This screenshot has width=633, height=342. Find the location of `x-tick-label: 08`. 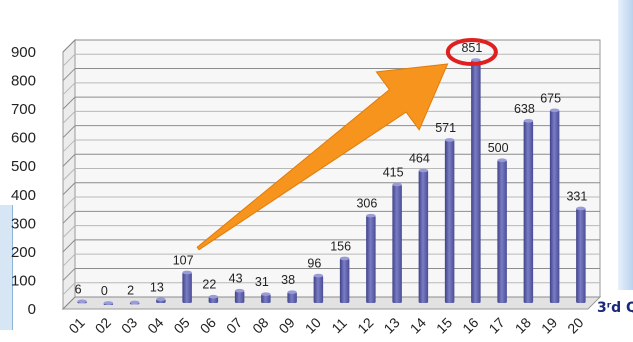

x-tick-label: 08 is located at coordinates (260, 325).